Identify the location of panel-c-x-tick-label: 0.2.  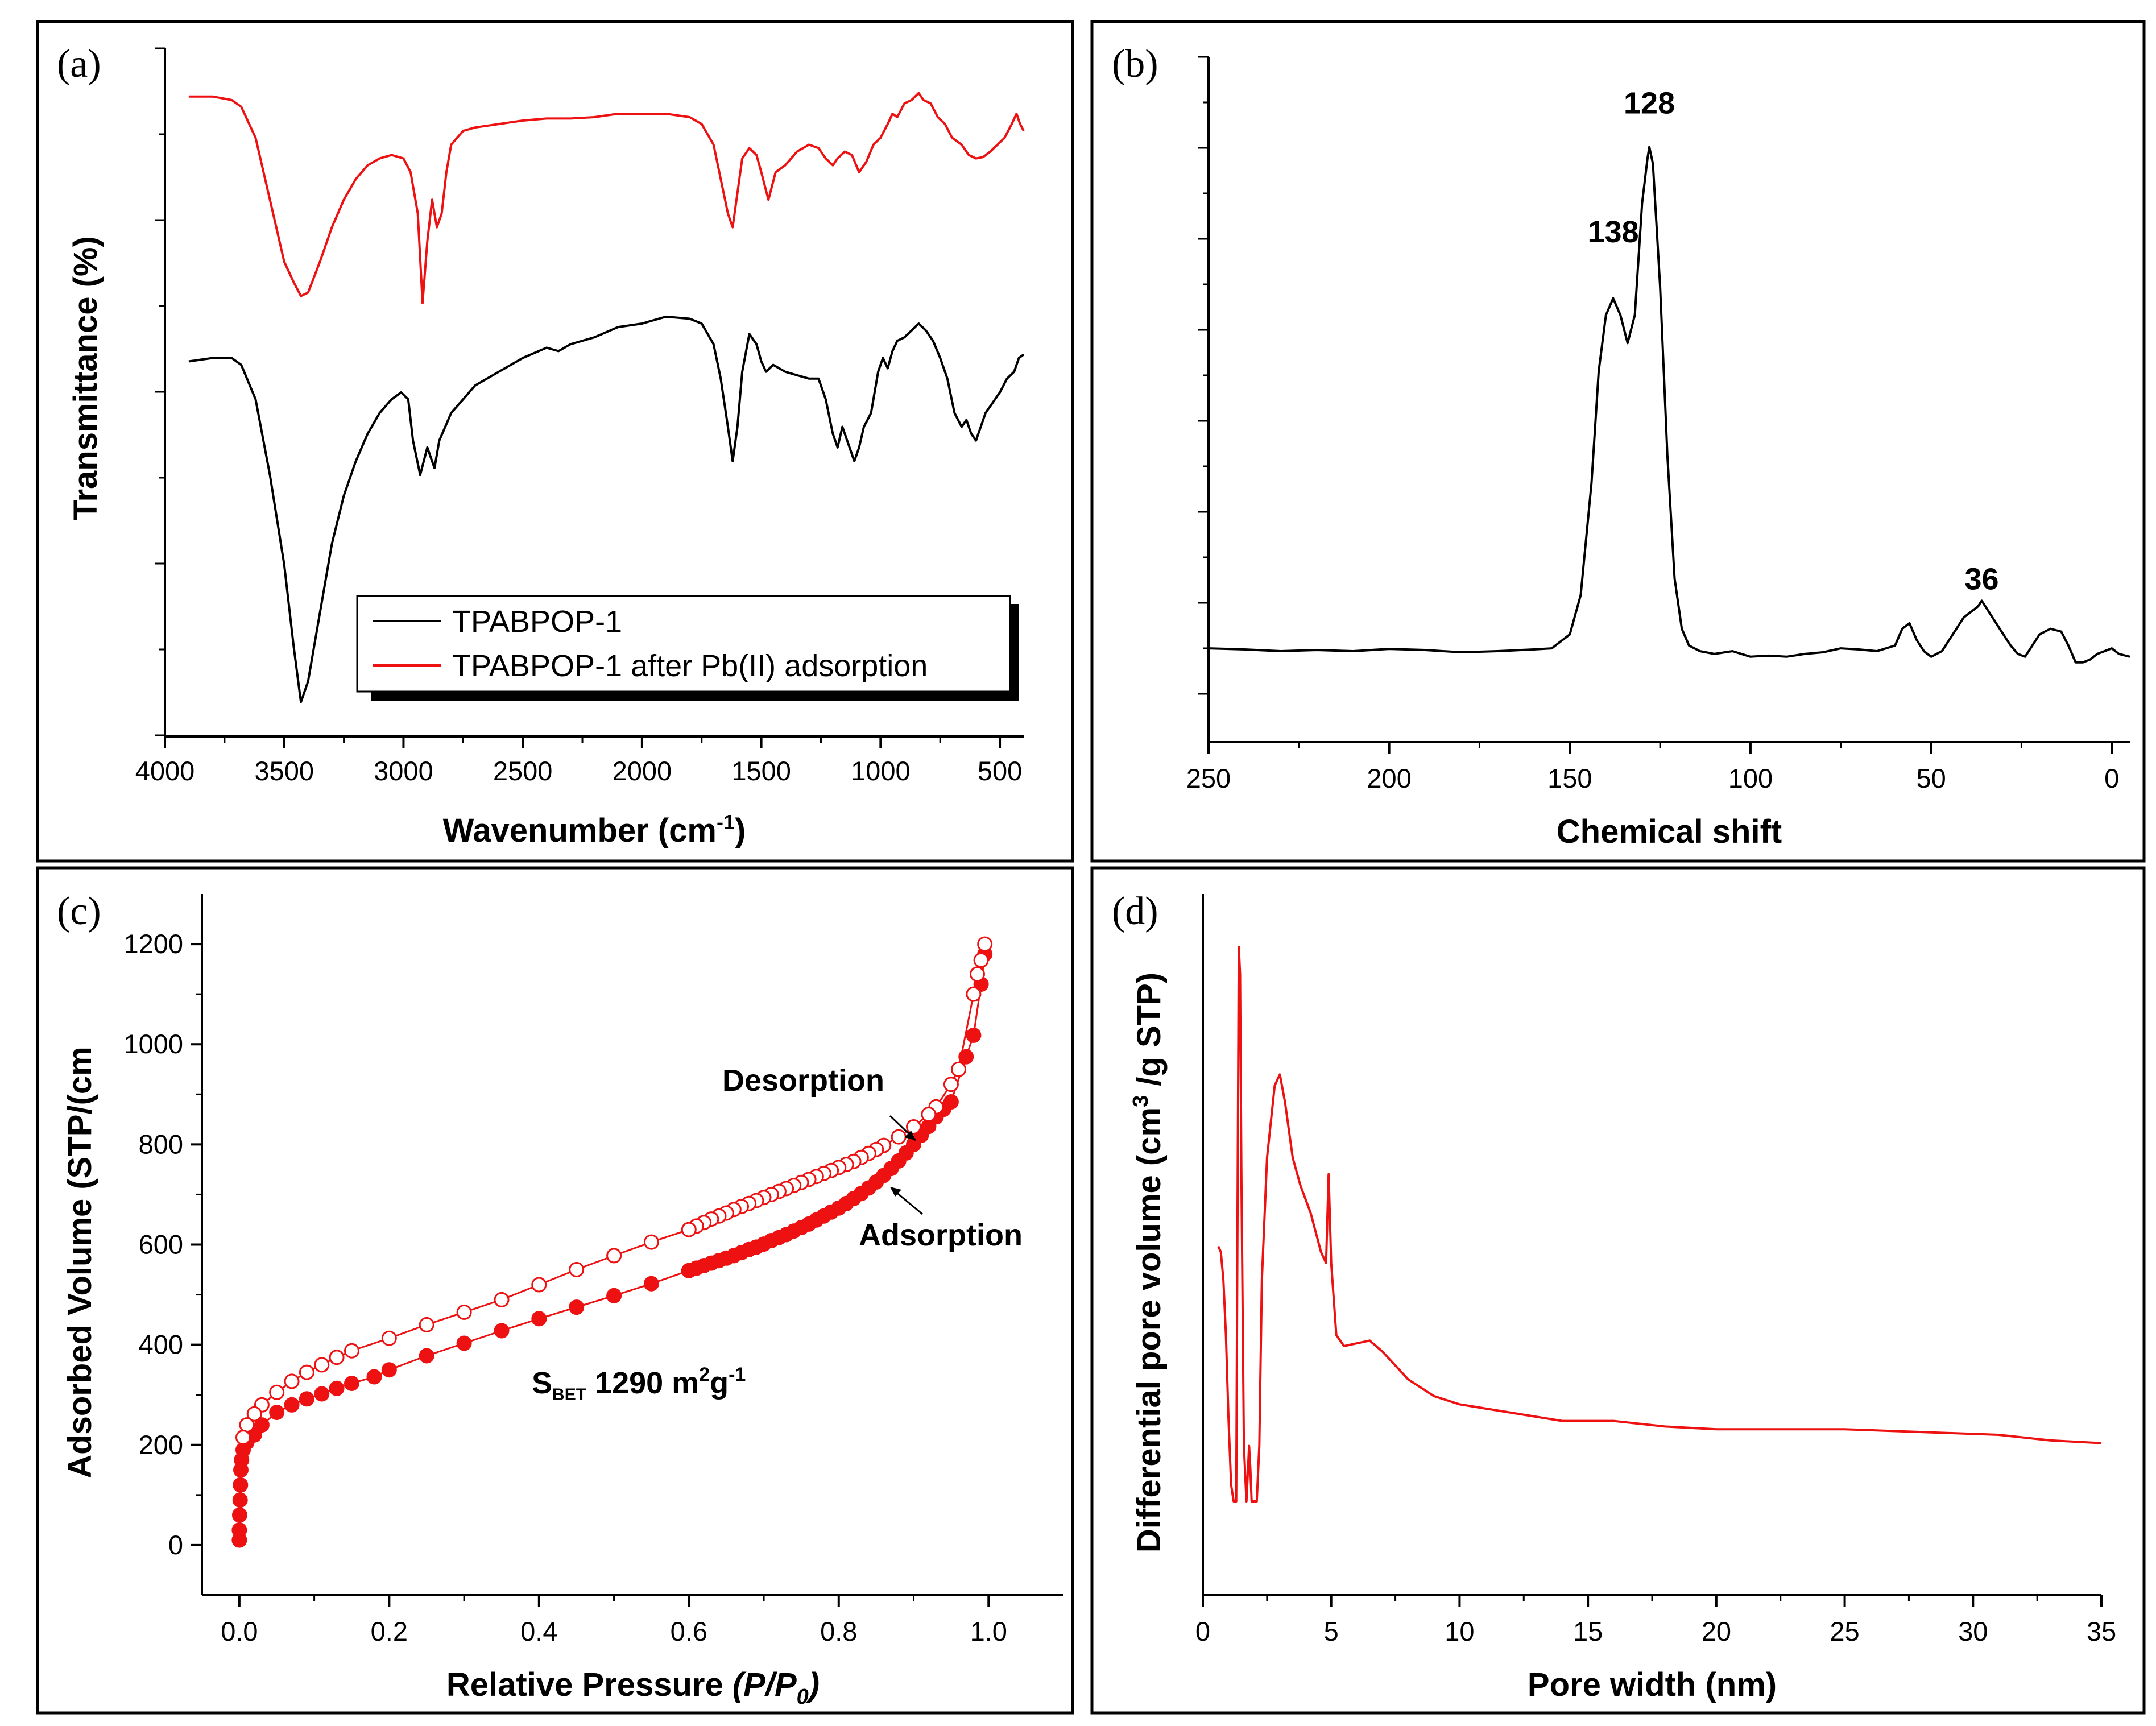
(389, 1631).